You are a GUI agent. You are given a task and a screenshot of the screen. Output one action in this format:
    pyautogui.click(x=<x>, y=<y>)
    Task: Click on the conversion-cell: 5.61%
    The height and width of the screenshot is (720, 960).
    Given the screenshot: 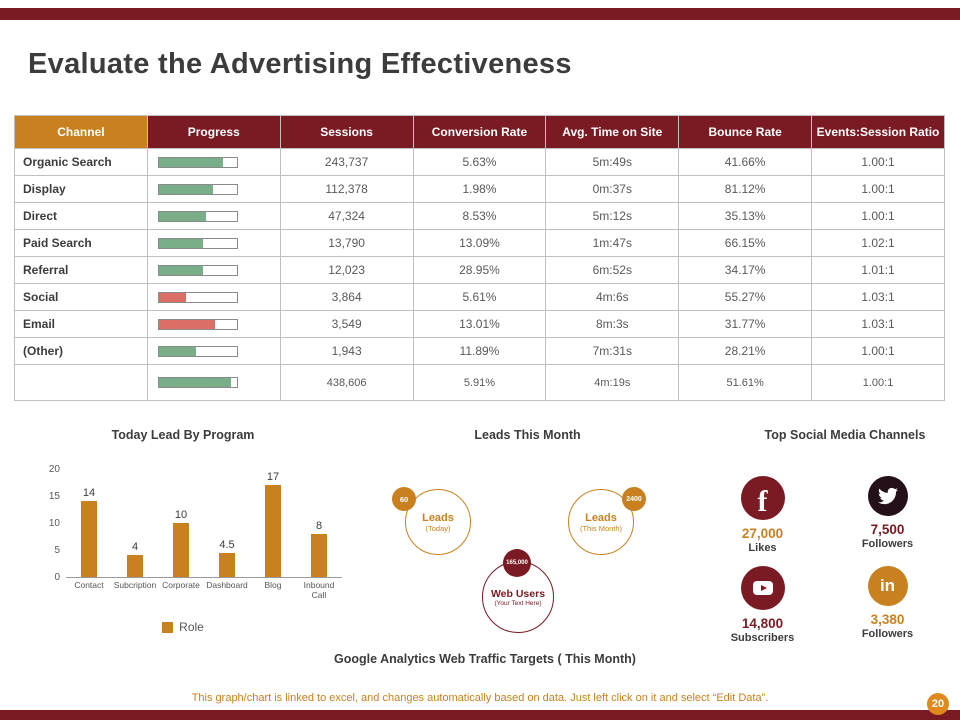 What is the action you would take?
    pyautogui.click(x=479, y=297)
    